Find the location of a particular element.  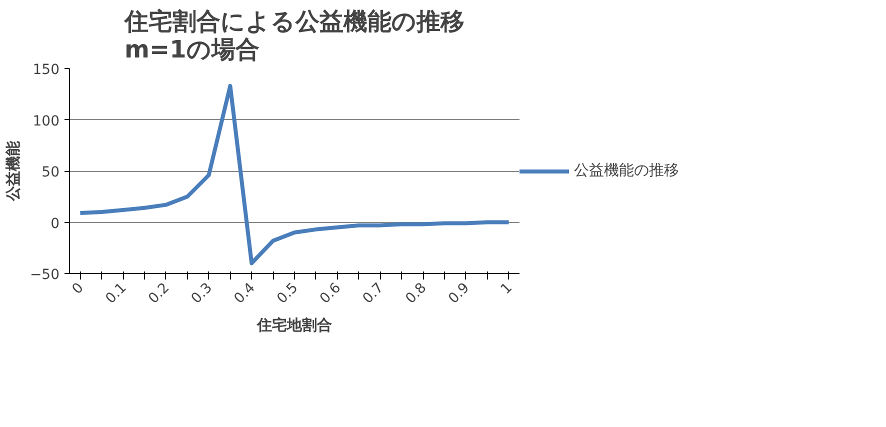

x-tick-label: 1 is located at coordinates (507, 289).